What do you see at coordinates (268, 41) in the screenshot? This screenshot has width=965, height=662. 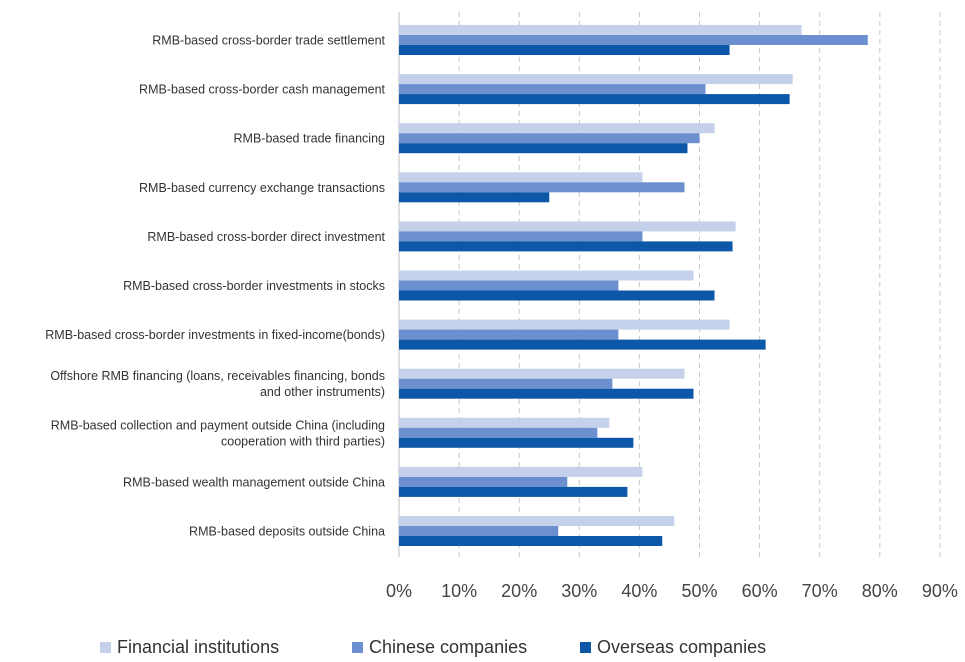 I see `category-label: RMB-based cross-border trade settlement` at bounding box center [268, 41].